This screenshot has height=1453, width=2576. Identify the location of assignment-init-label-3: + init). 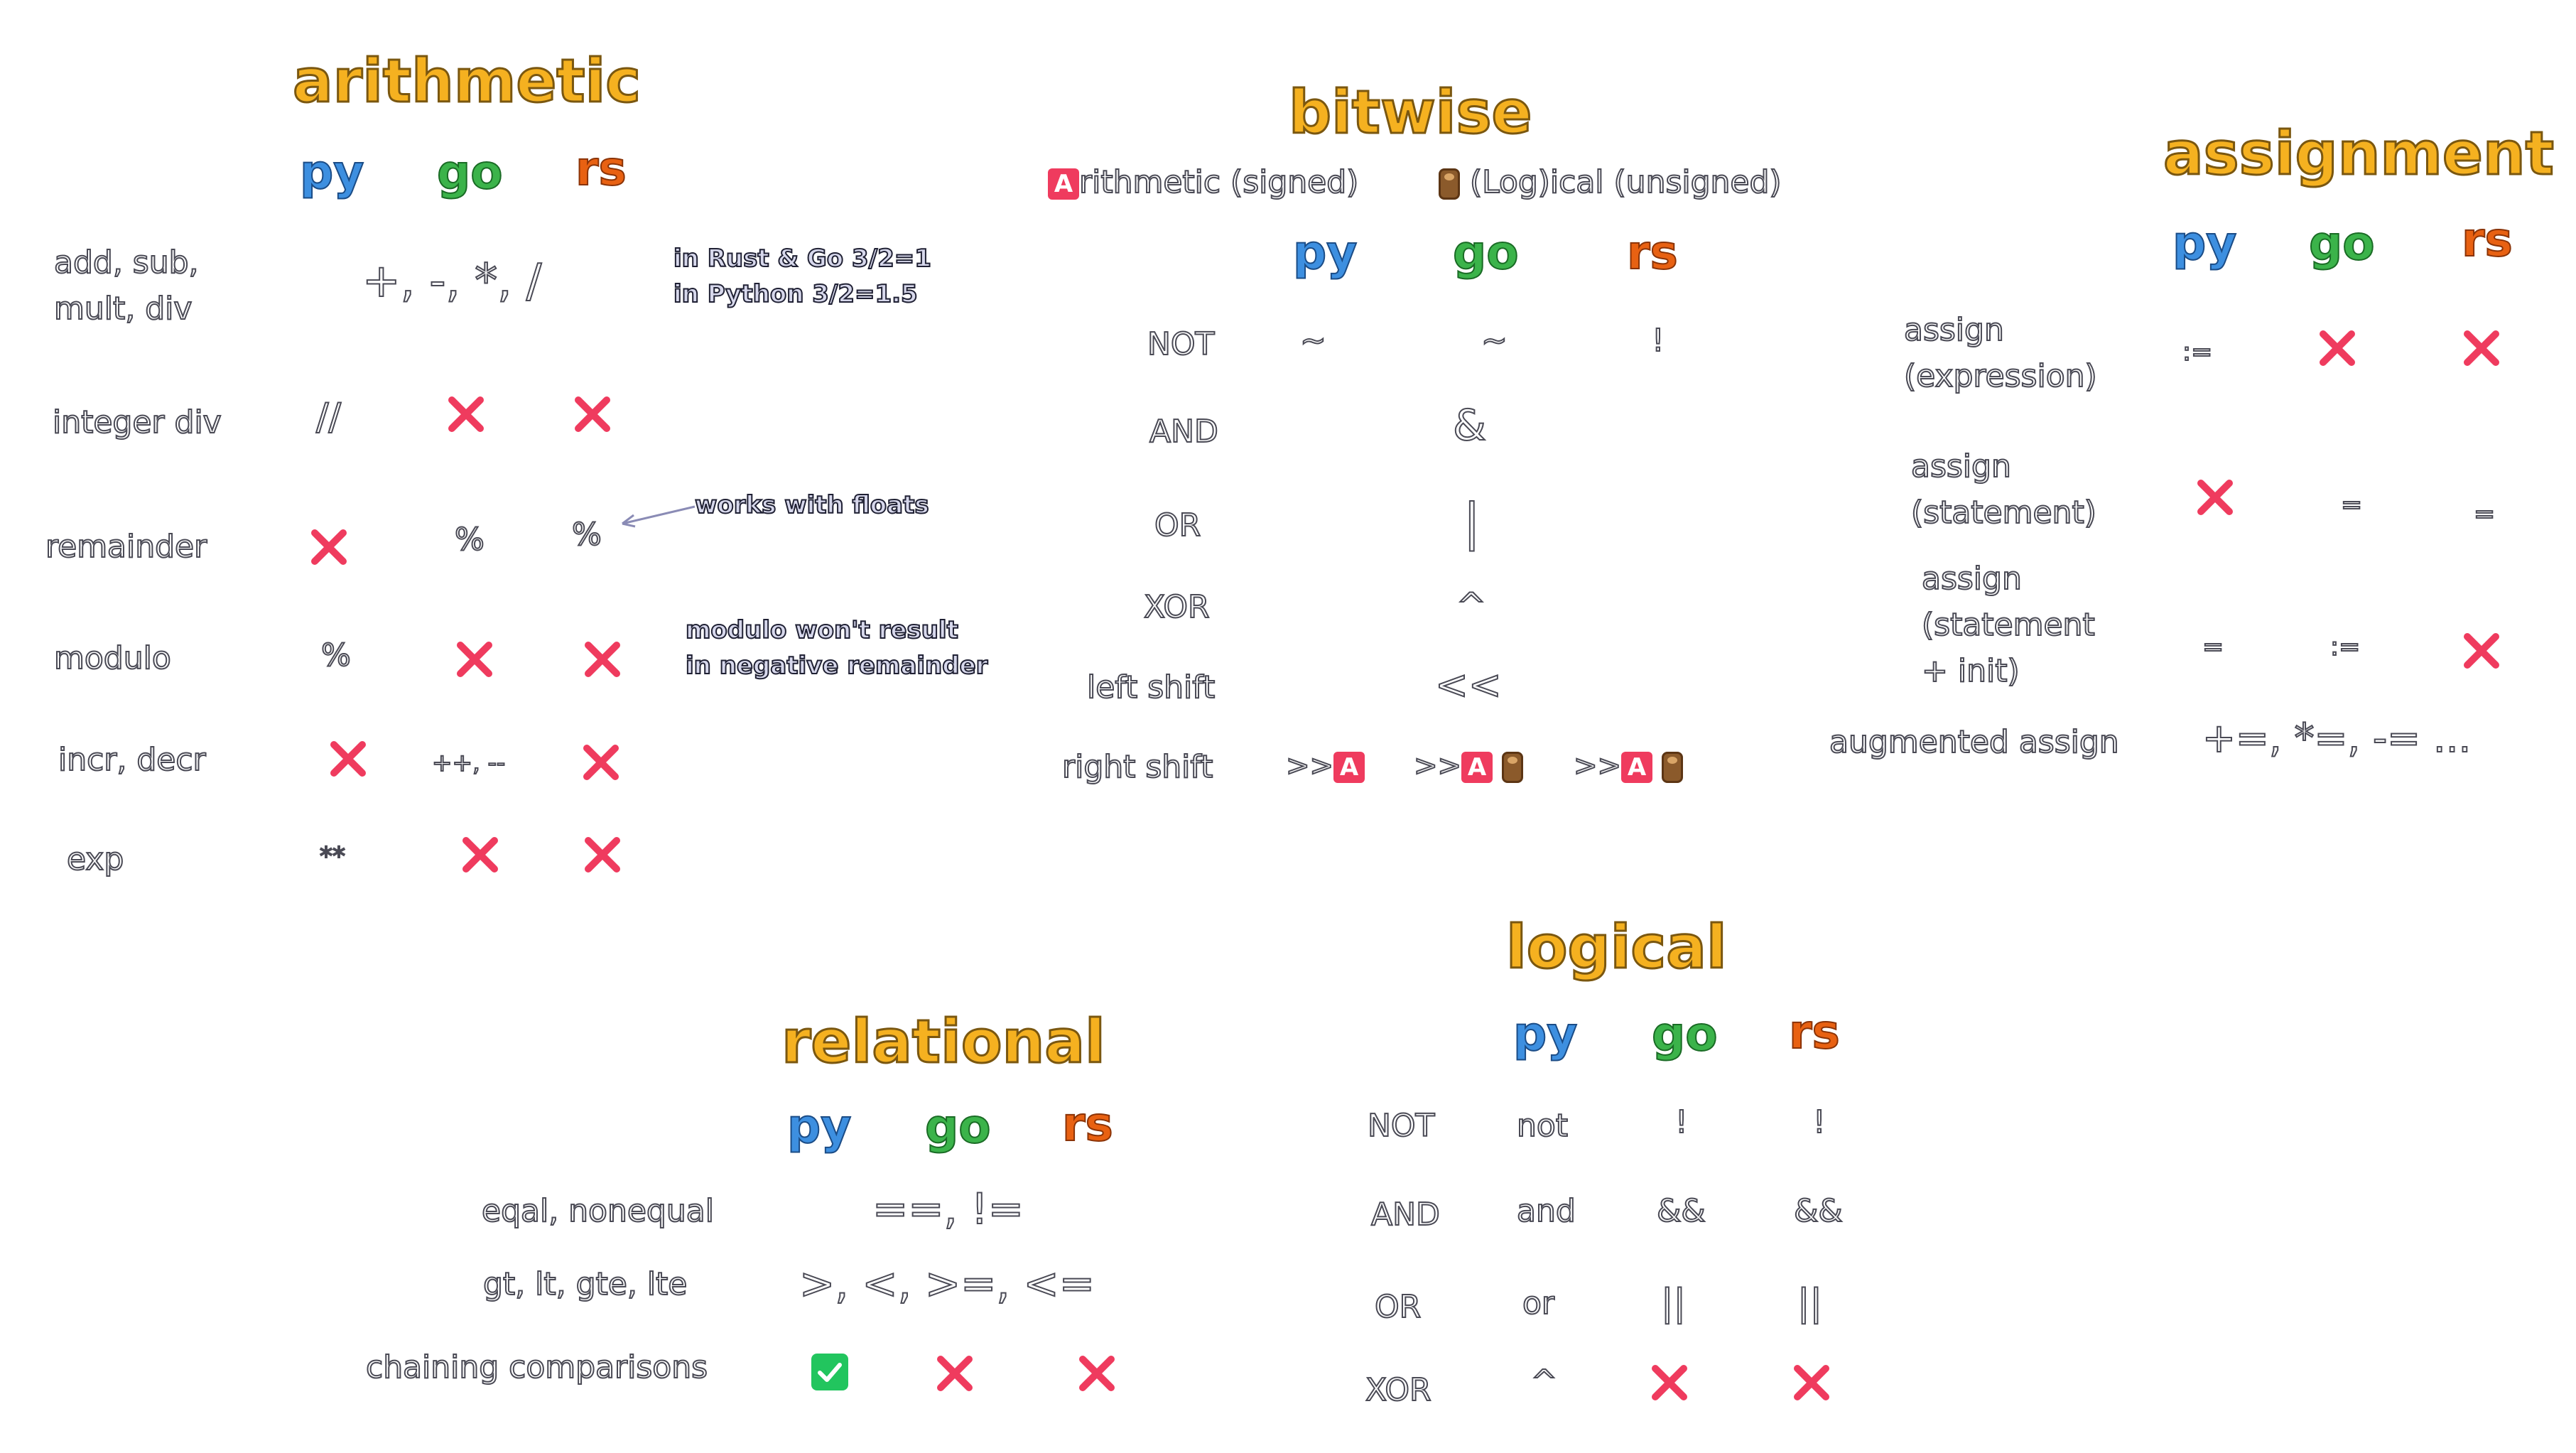
(1970, 670).